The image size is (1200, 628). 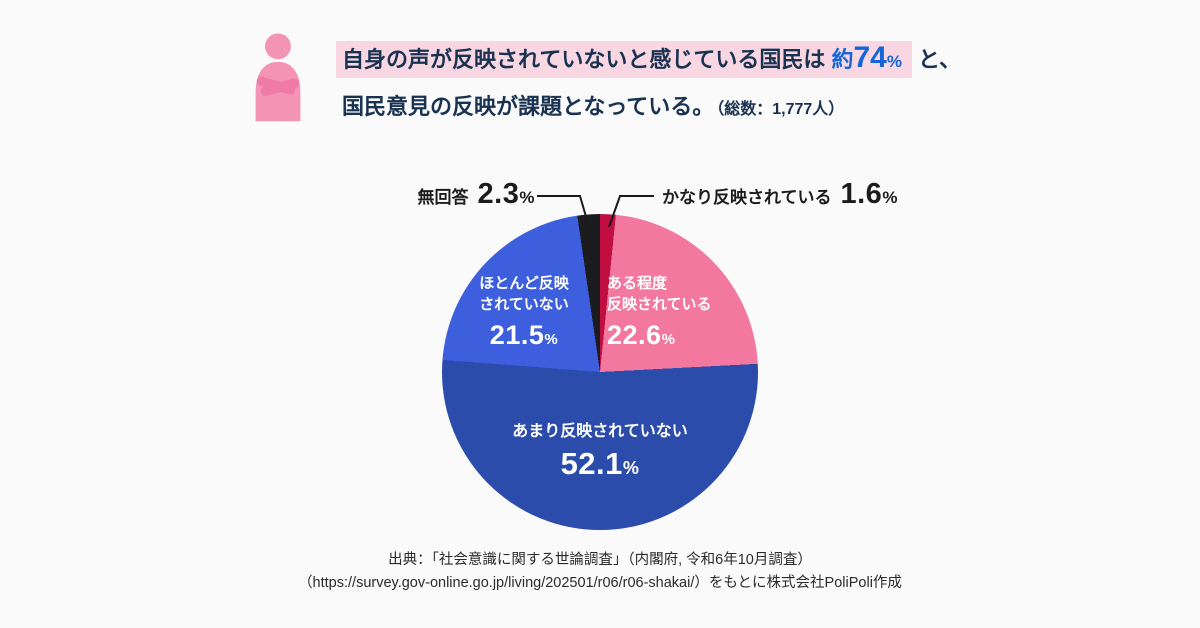 I want to click on headline-line2: 国民意見の反映が課題となっている。 （総数：1,777人）, so click(x=648, y=105).